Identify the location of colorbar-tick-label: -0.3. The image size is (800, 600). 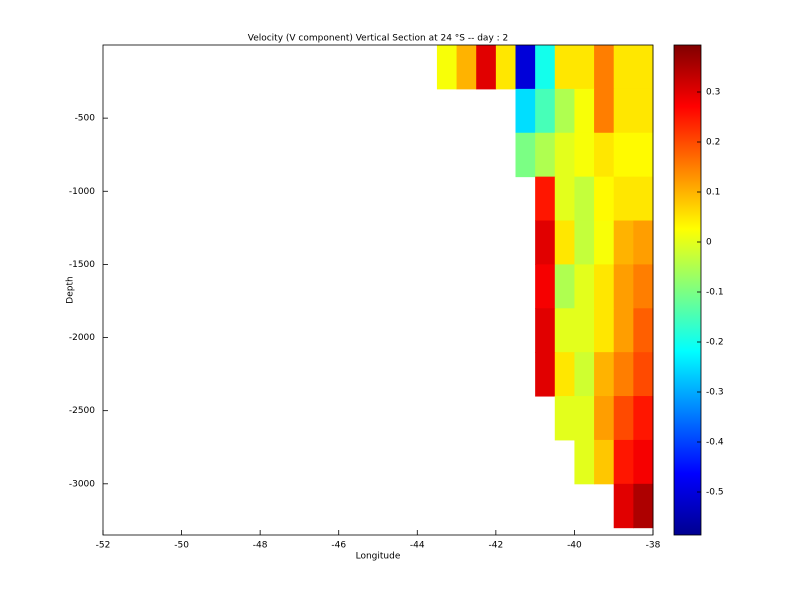
(715, 393).